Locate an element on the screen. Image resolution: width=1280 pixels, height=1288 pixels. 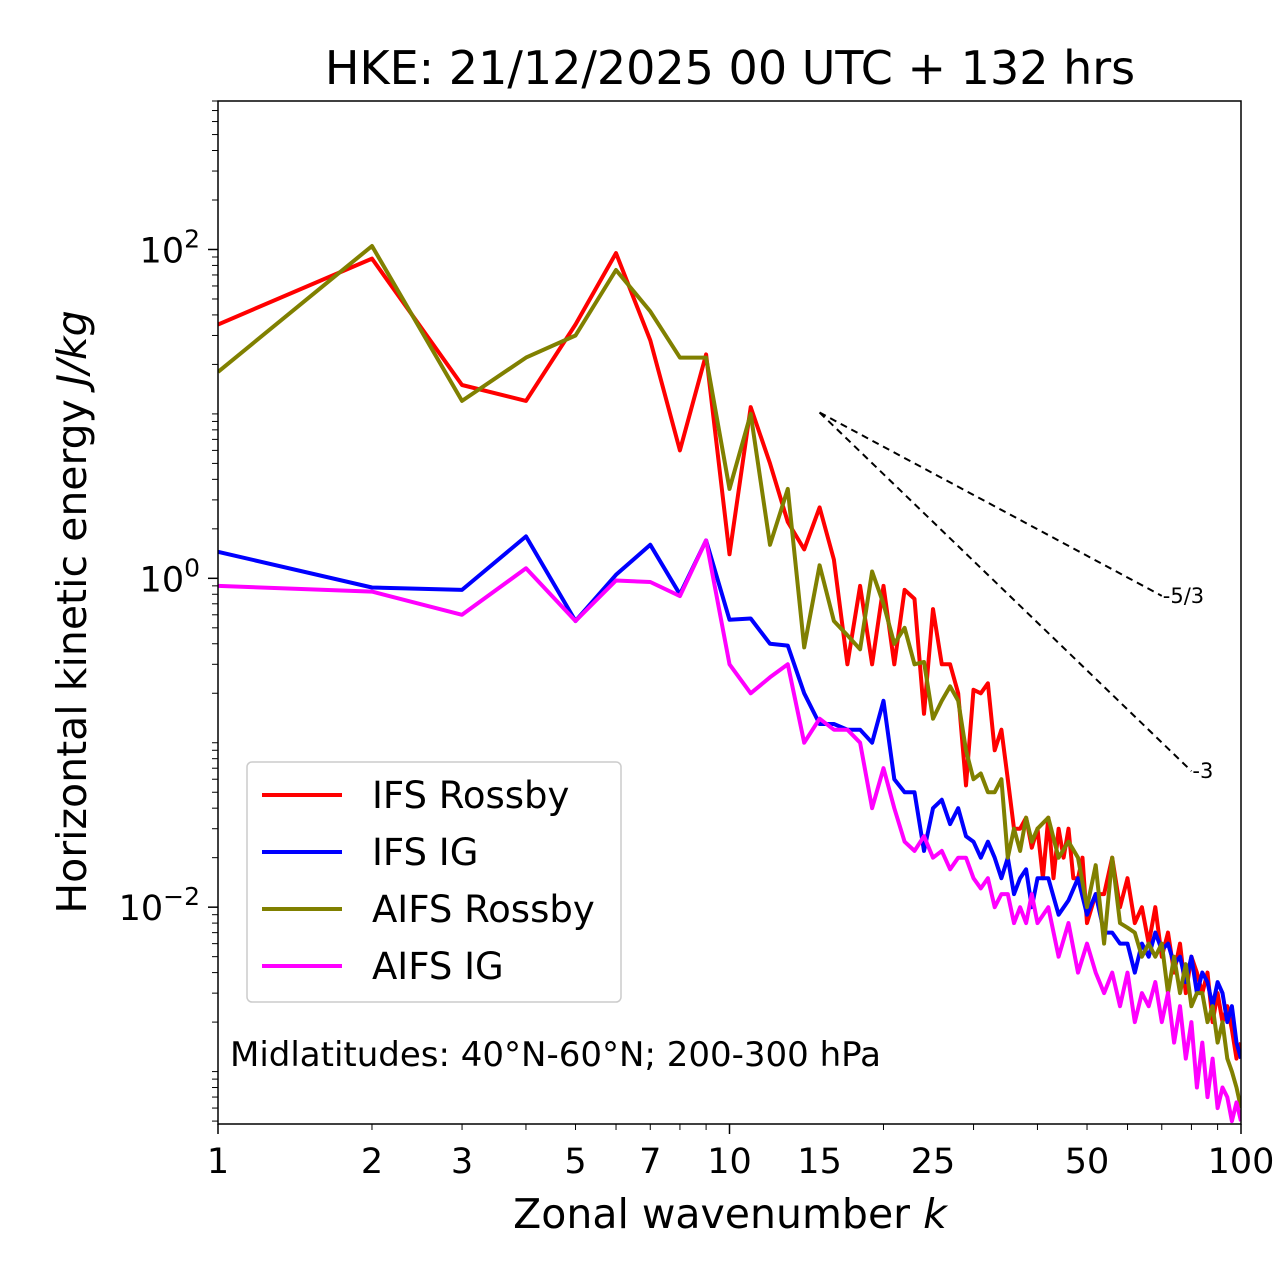
x-tick-label: 7 is located at coordinates (650, 1162).